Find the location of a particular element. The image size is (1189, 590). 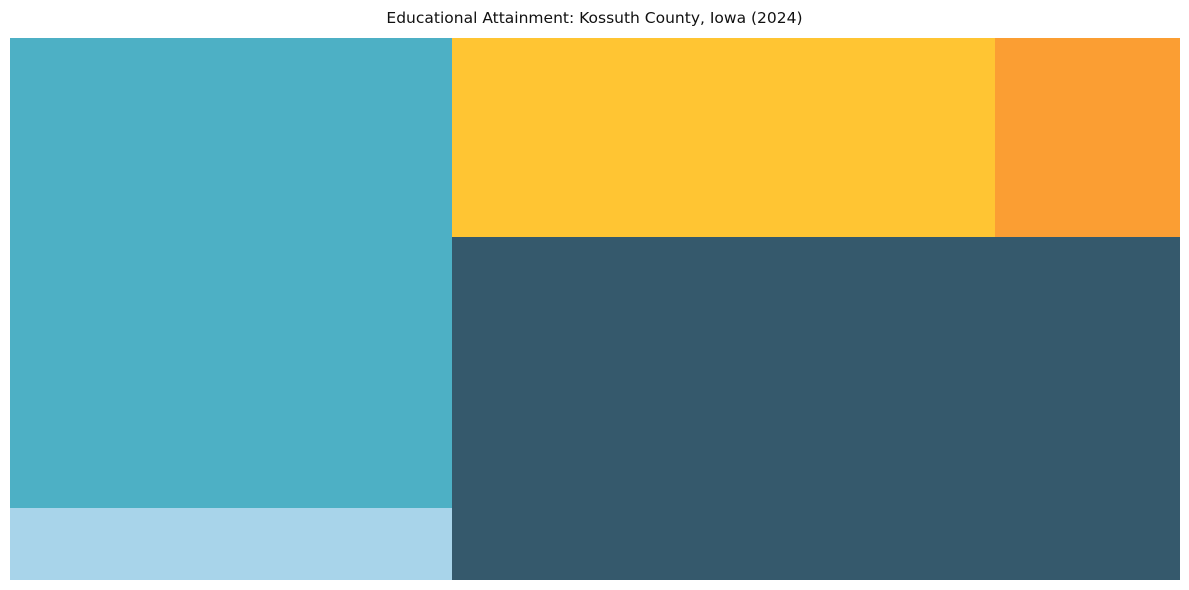

treemap-segment-light-blue-small-tile is located at coordinates (231, 543).